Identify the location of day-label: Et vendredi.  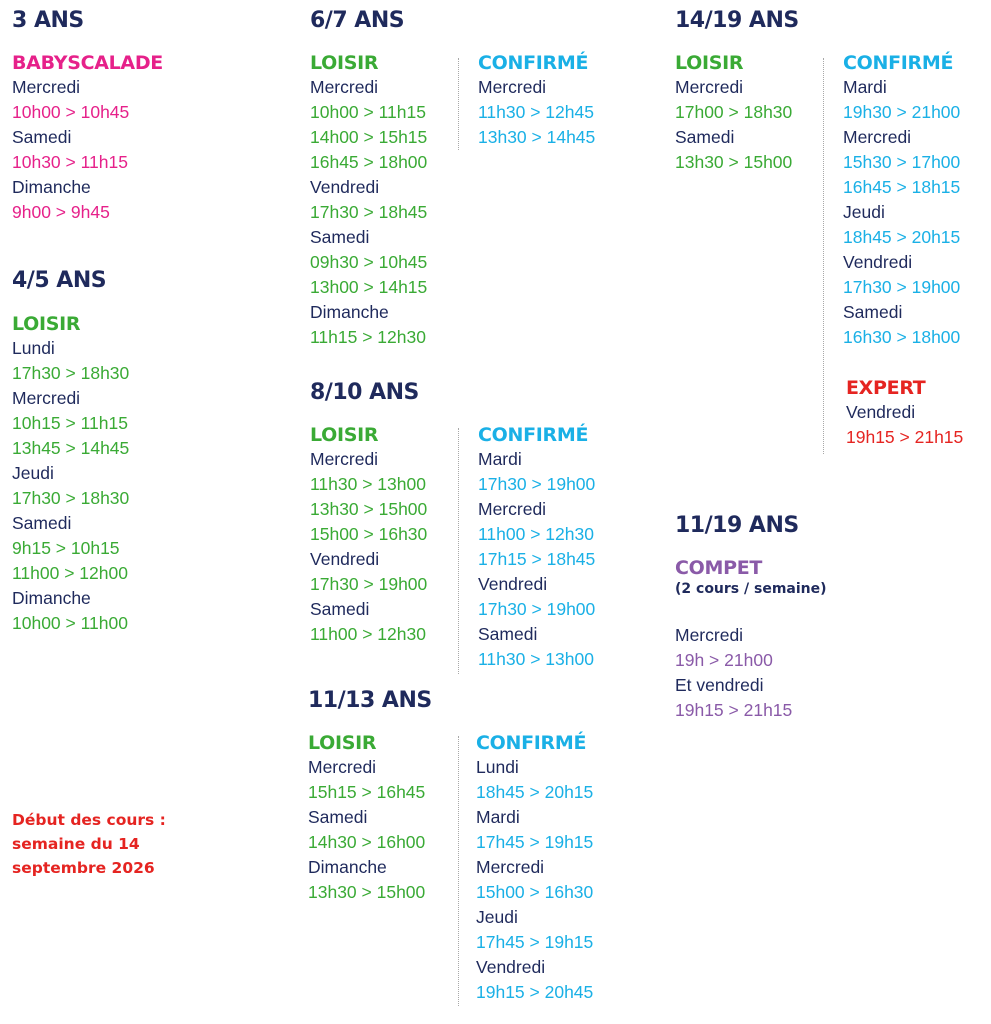
(719, 685).